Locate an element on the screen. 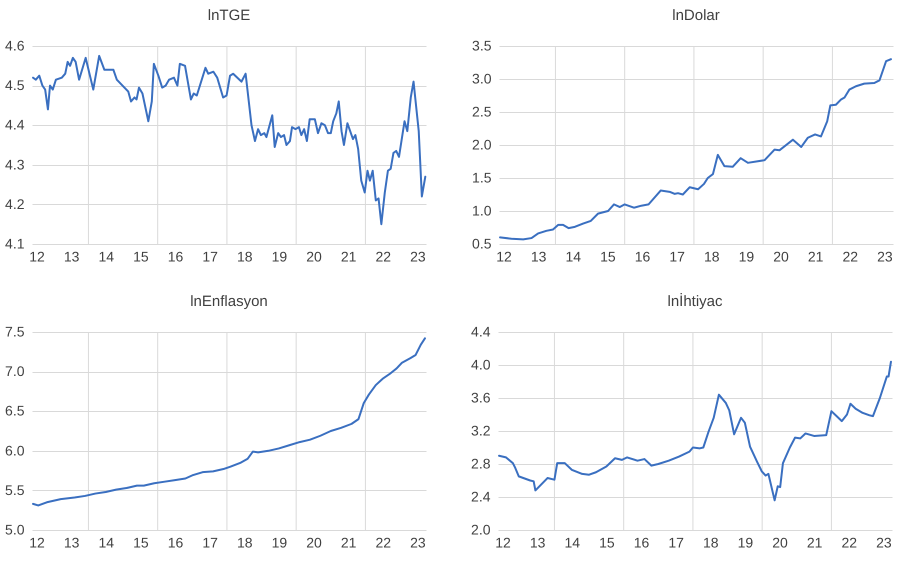 The width and height of the screenshot is (898, 561). y-tick-label: 5.0 is located at coordinates (15, 530).